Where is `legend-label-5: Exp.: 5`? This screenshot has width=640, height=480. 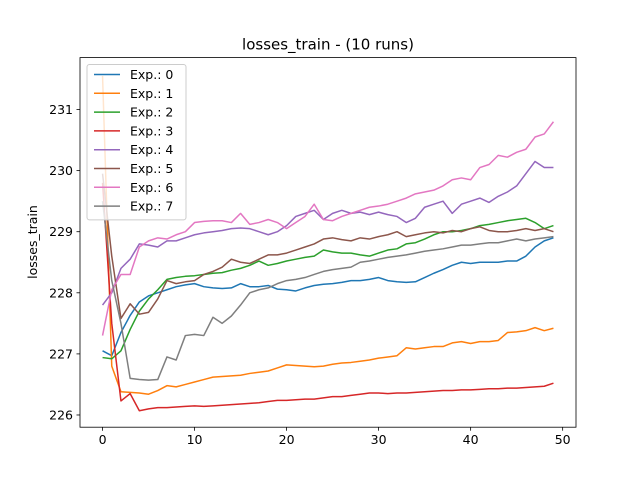
legend-label-5: Exp.: 5 is located at coordinates (151, 168).